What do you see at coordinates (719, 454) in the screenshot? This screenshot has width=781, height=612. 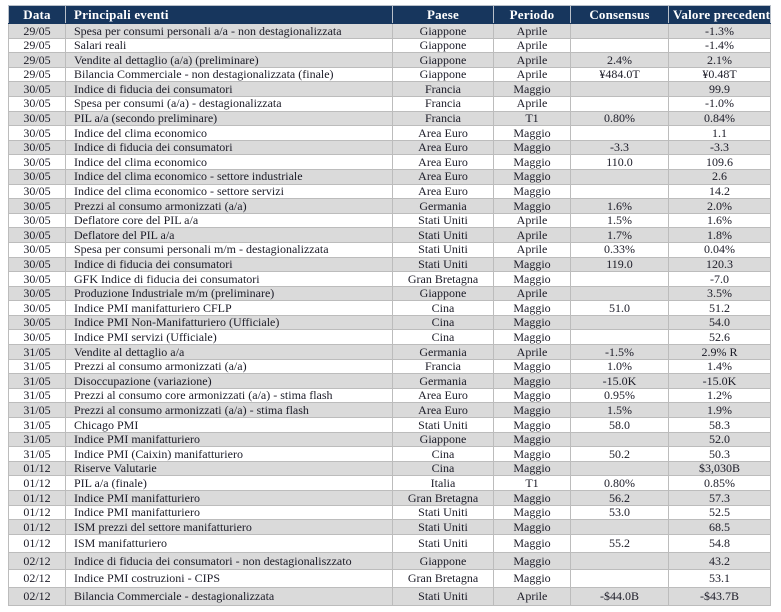 I see `cell-valore: 50.3` at bounding box center [719, 454].